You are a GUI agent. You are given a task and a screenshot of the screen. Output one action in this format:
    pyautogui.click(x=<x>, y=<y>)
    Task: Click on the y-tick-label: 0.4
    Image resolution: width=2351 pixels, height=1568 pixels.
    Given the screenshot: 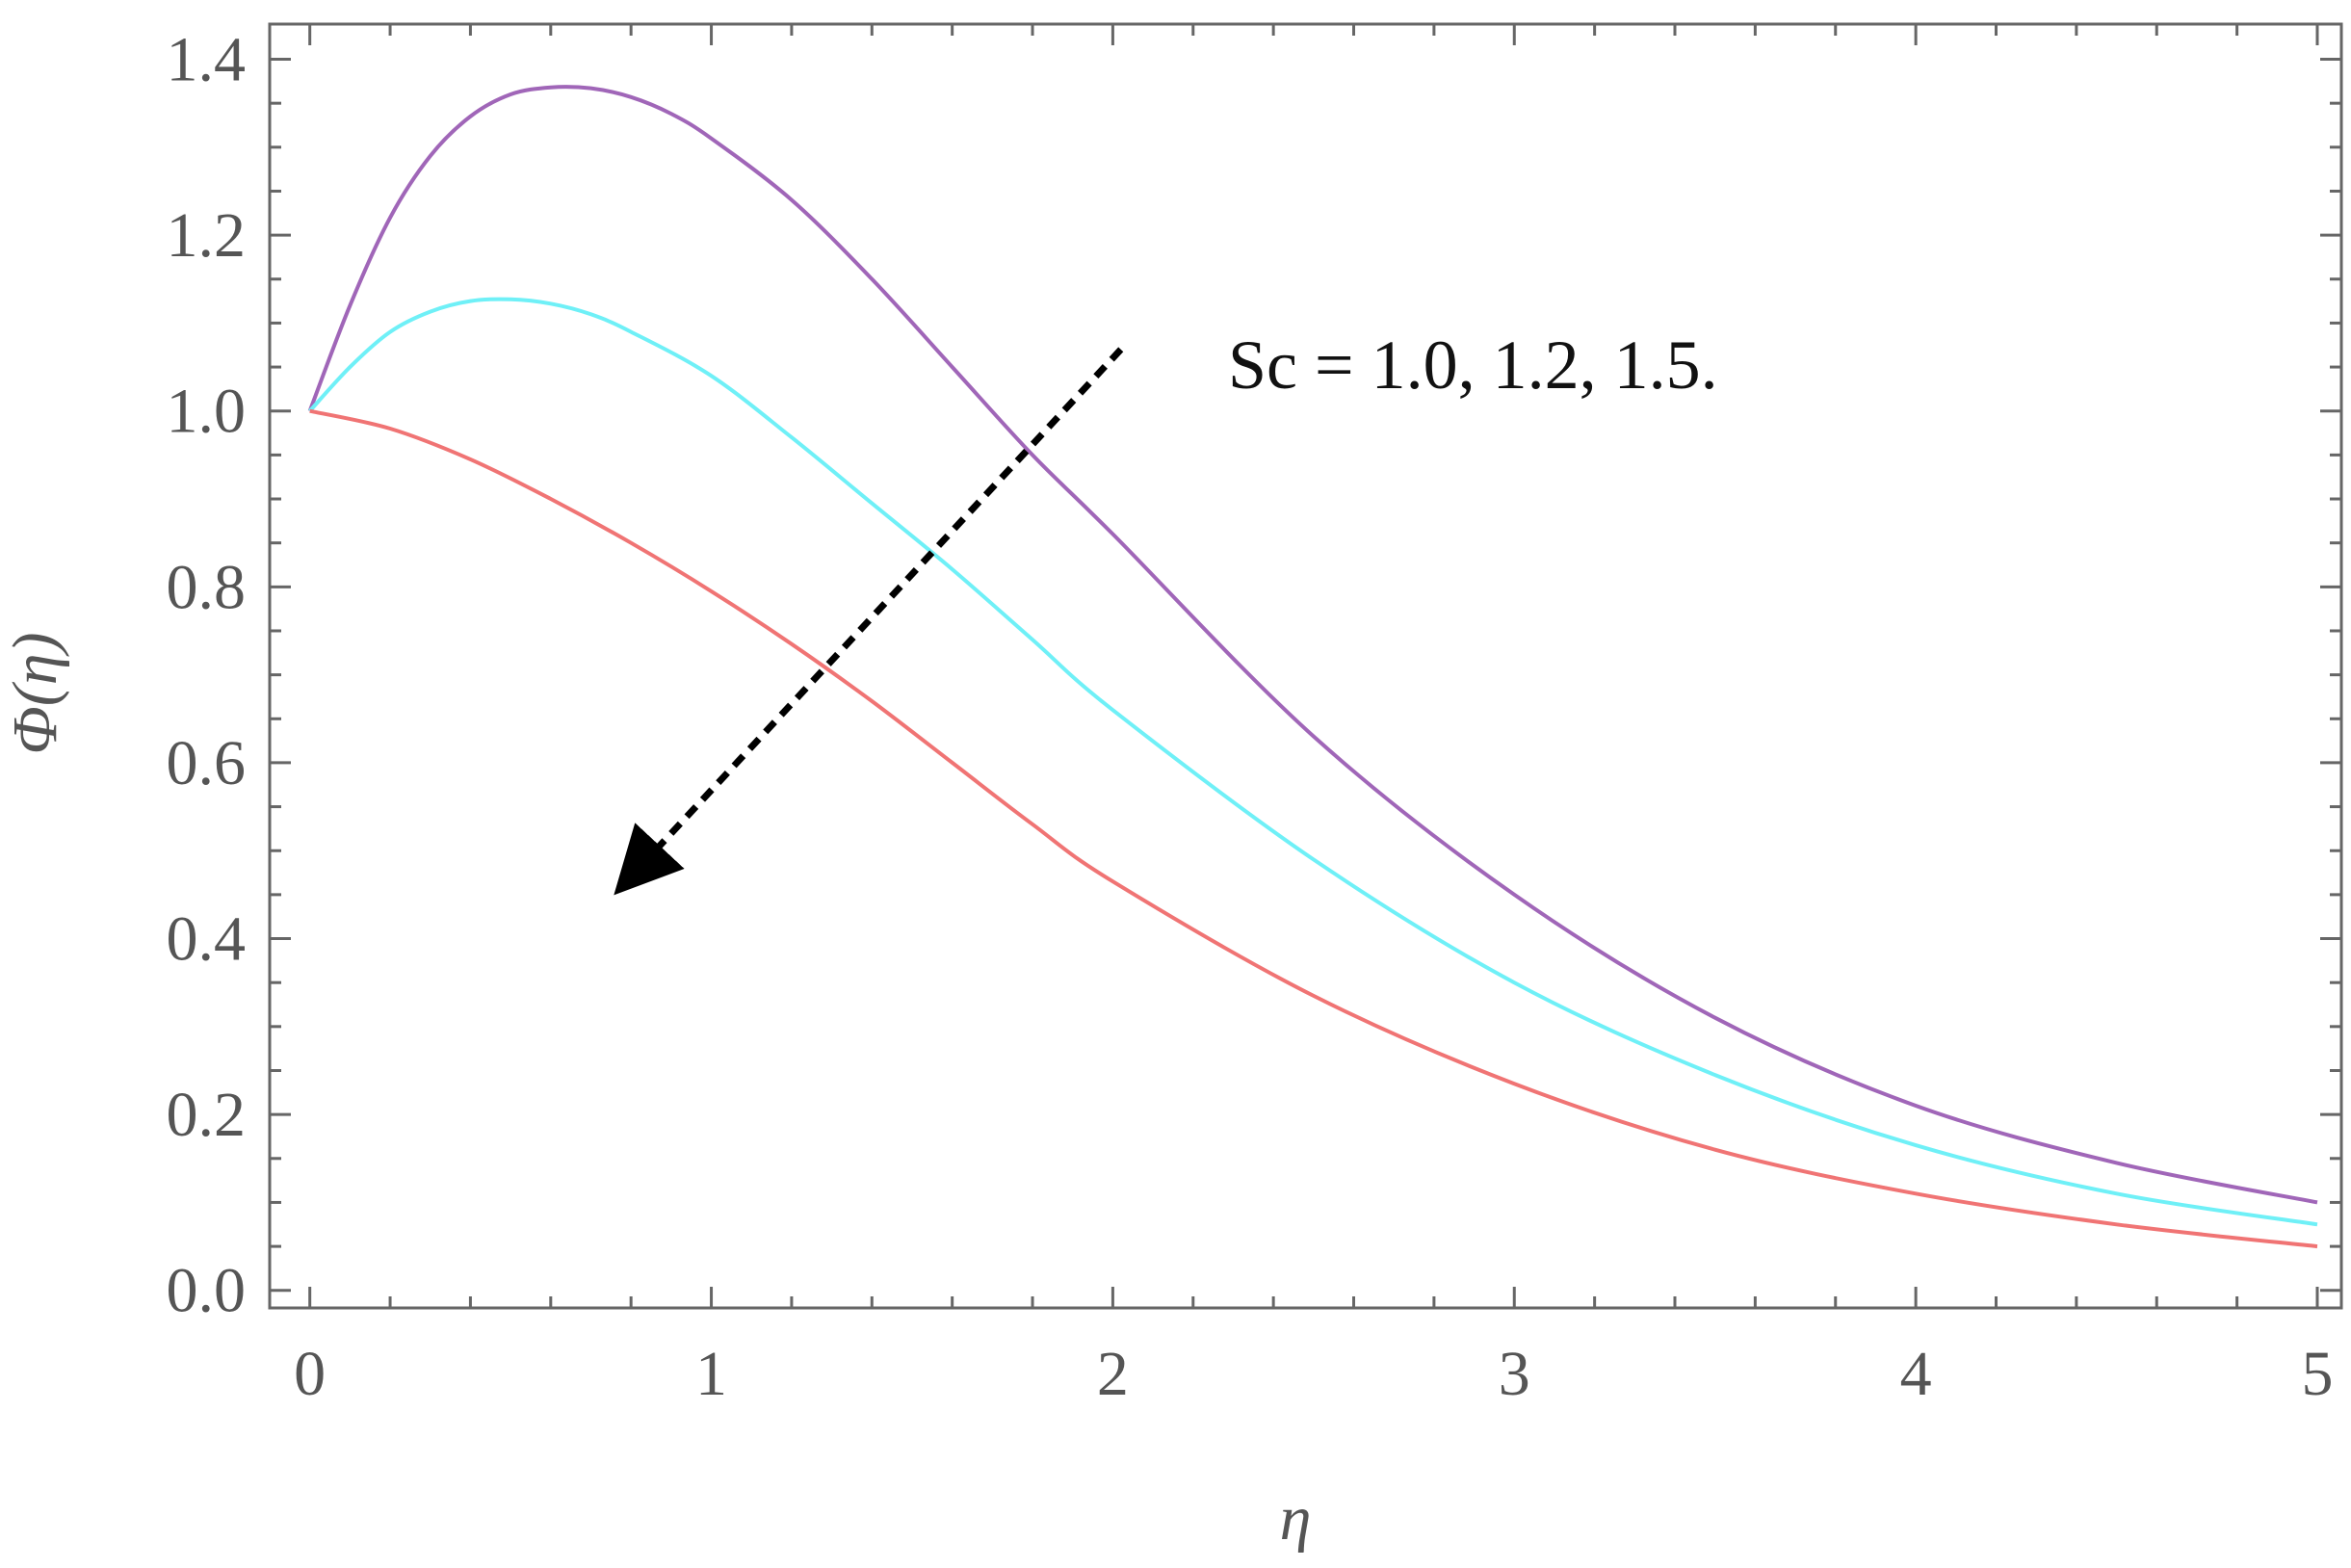 What is the action you would take?
    pyautogui.click(x=207, y=939)
    